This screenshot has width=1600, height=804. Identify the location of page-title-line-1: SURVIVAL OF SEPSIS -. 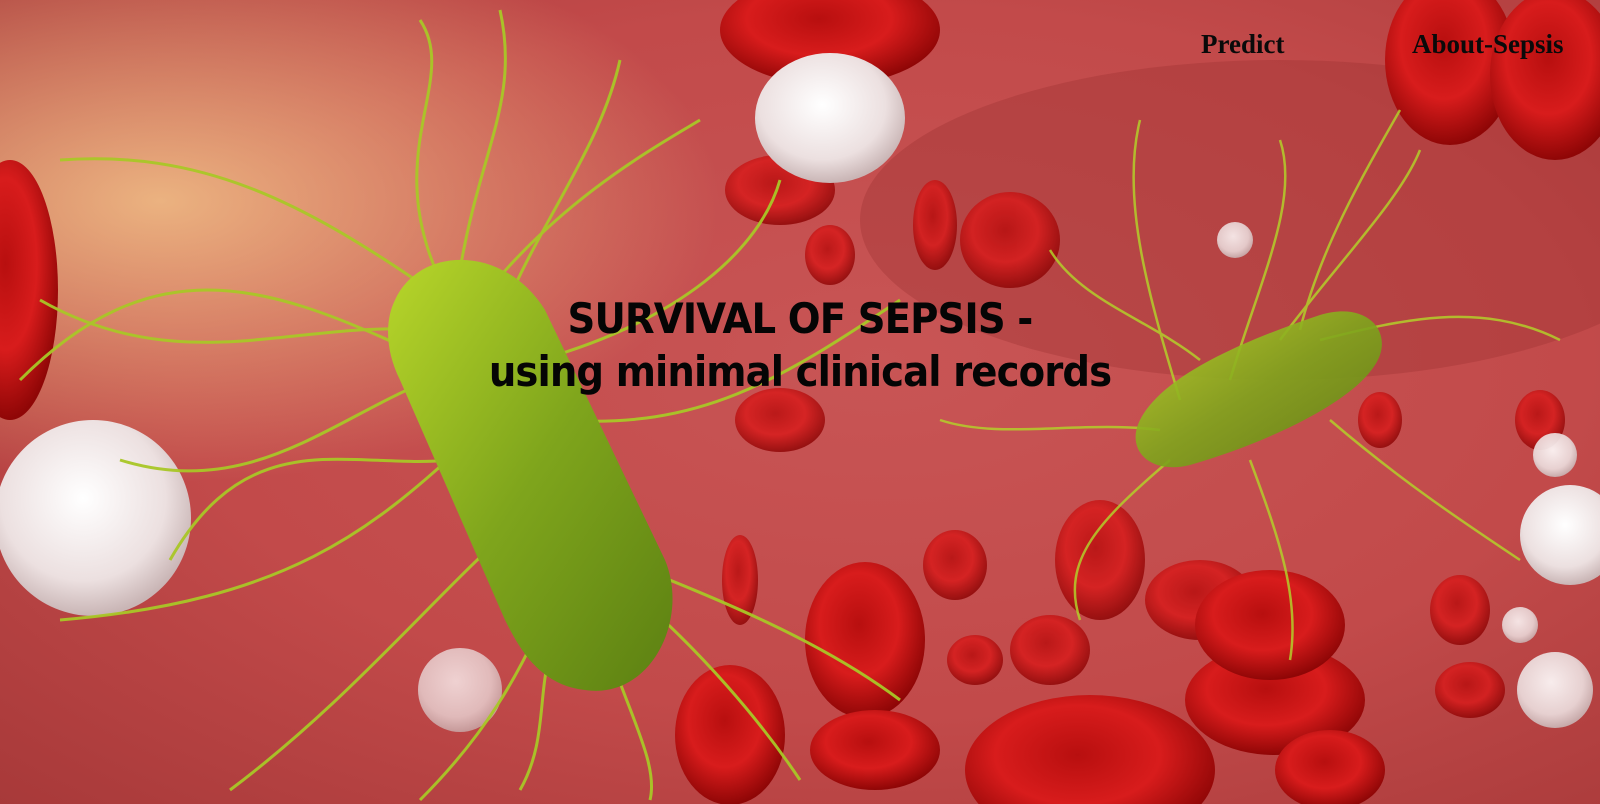
(800, 318).